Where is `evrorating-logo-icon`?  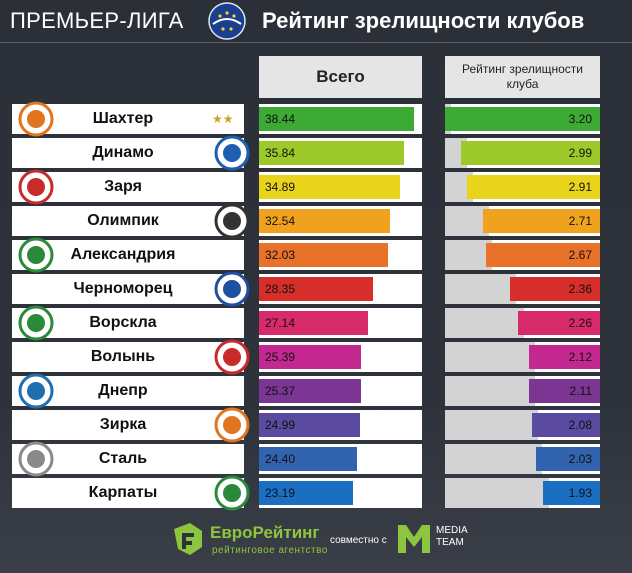
evrorating-logo-icon is located at coordinates (188, 539).